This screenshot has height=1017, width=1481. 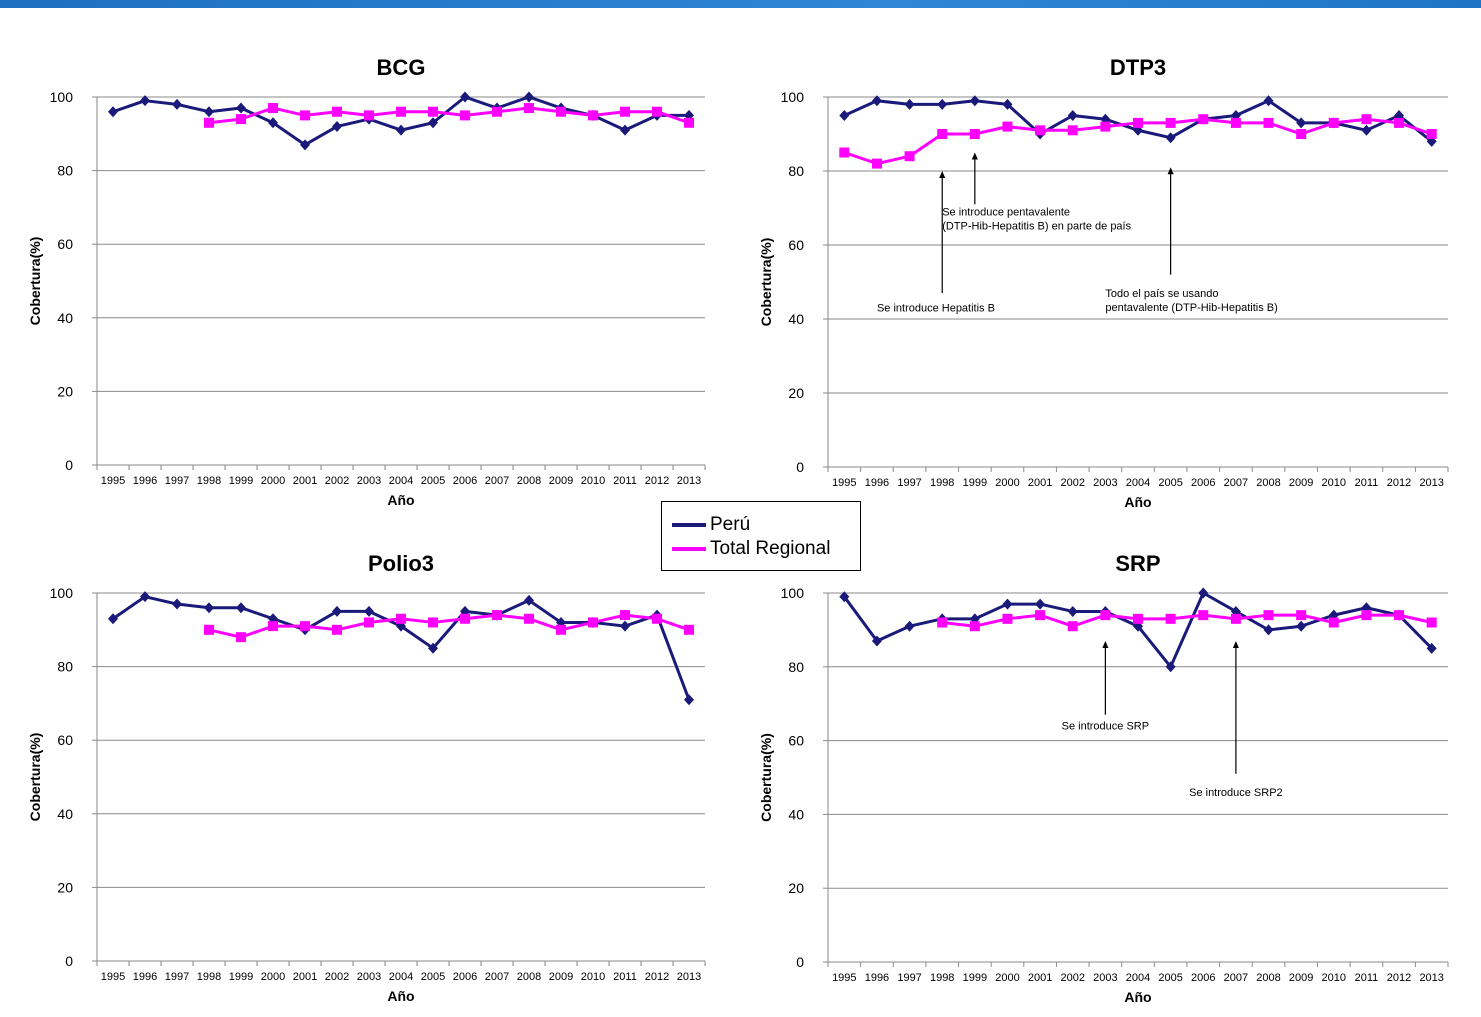 I want to click on polio3-xtick-label: 2000, so click(x=273, y=977).